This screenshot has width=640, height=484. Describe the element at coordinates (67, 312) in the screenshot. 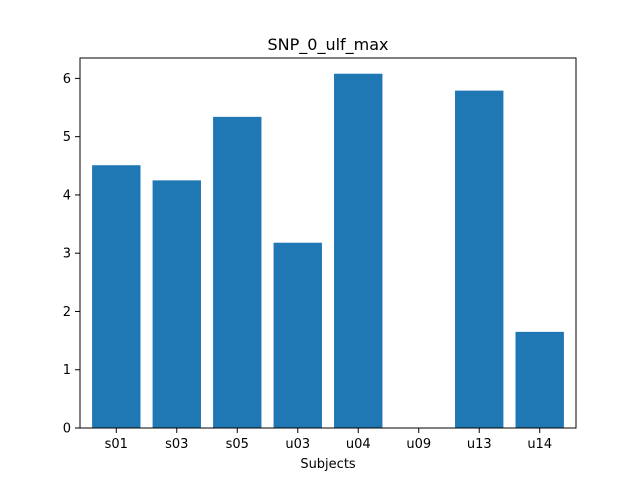

I see `y-tick-label: 2` at that location.